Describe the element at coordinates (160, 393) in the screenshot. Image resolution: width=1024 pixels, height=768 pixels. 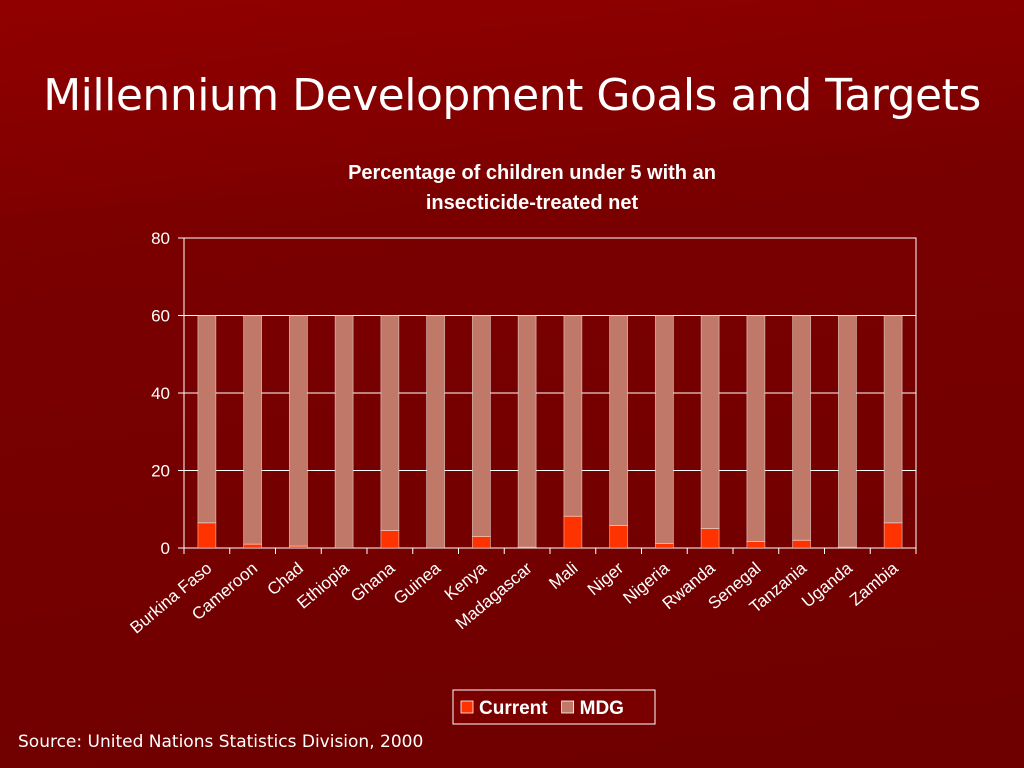
I see `y-tick-label: 40` at that location.